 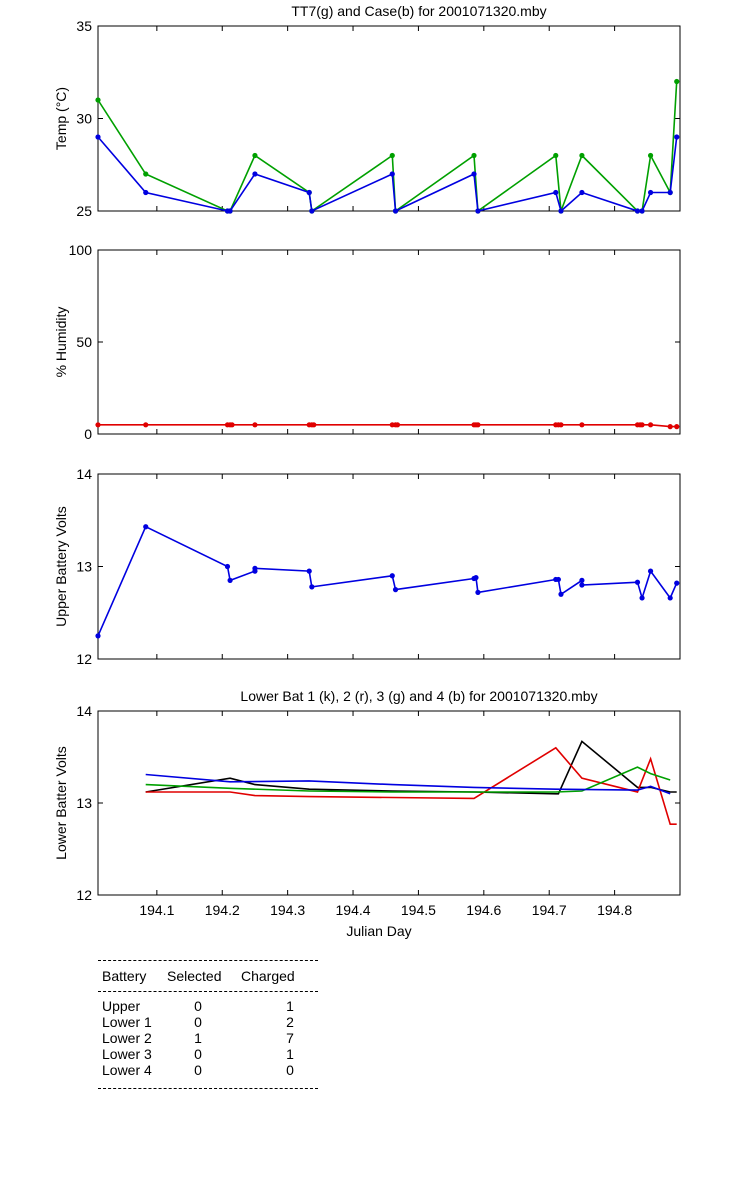 I want to click on x-tick-label: 194.7, so click(x=549, y=910).